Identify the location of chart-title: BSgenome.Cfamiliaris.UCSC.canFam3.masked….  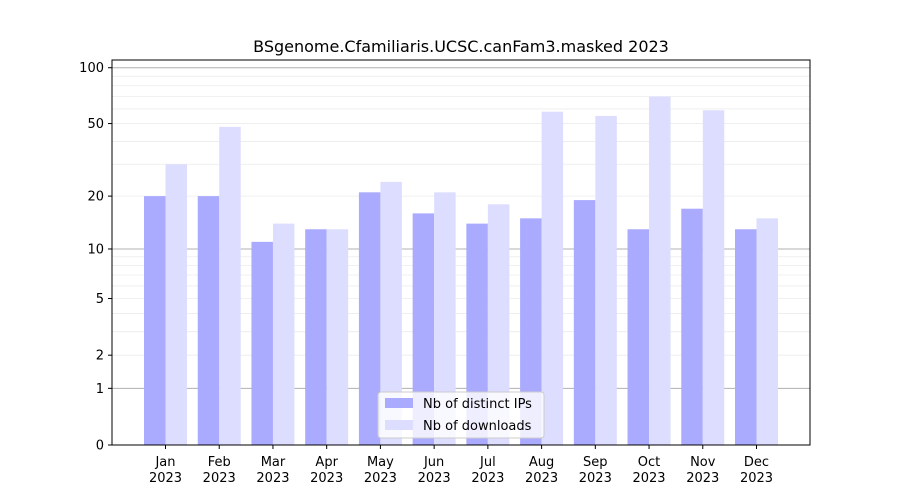
(461, 46).